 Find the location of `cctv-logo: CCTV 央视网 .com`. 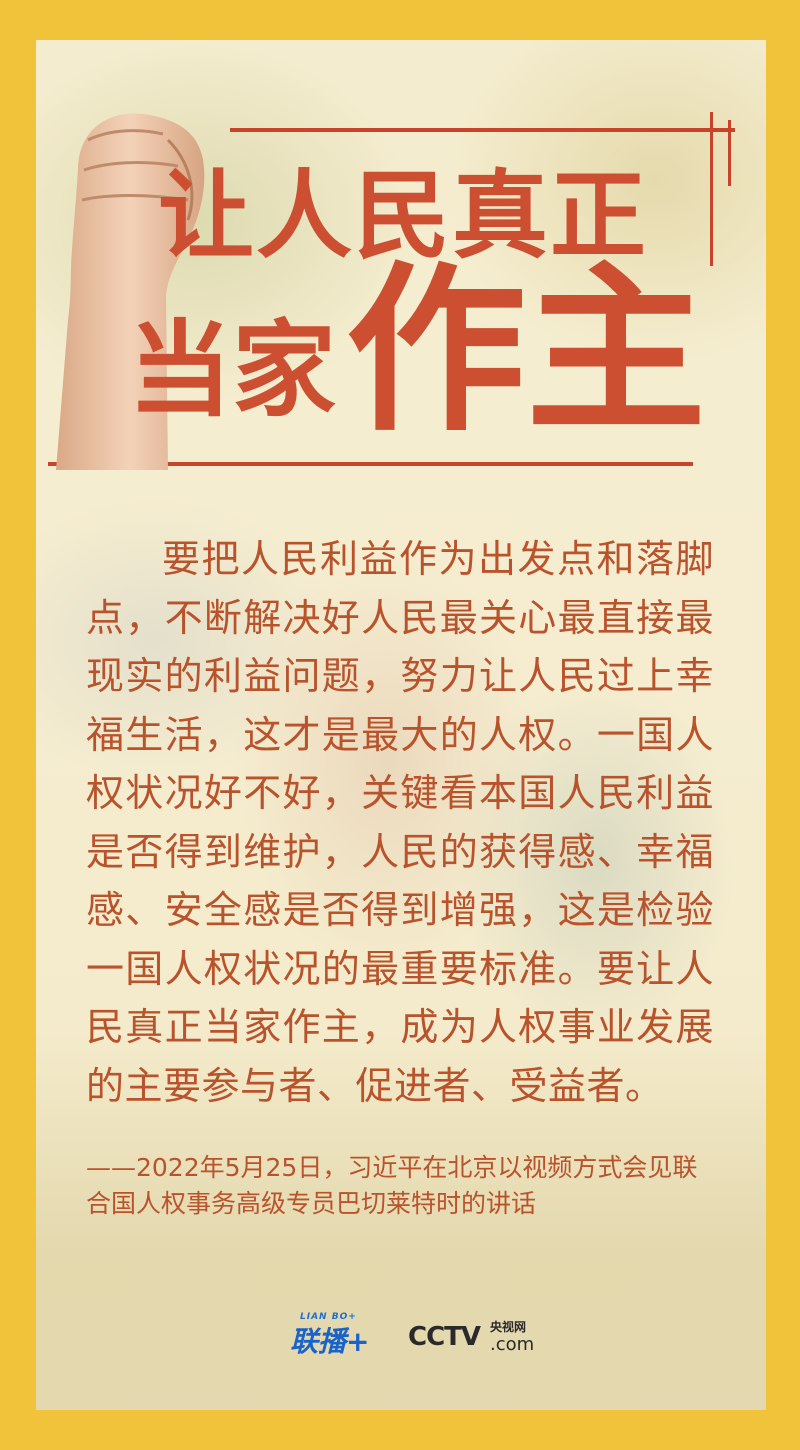

cctv-logo: CCTV 央视网 .com is located at coordinates (473, 1338).